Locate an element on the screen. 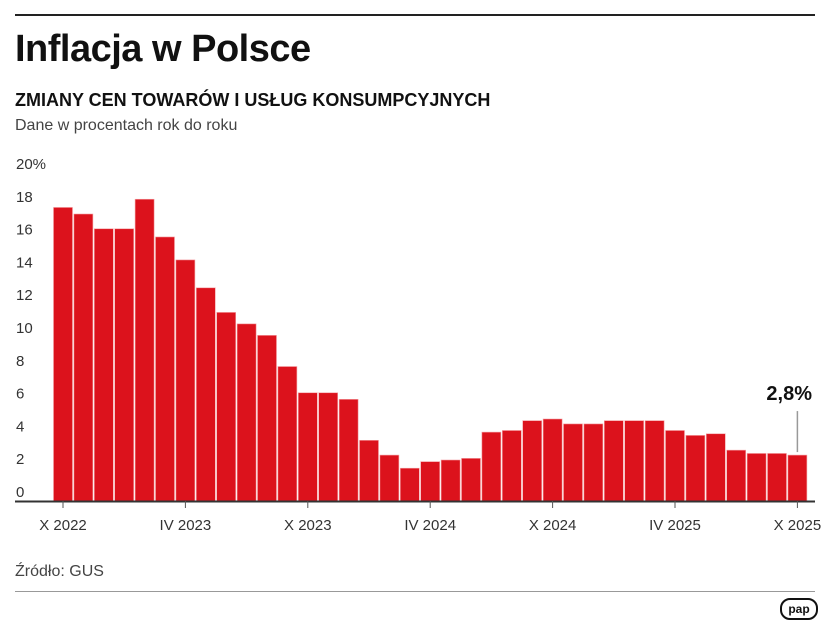 The height and width of the screenshot is (631, 830). x-tick-label: IV 2023 is located at coordinates (186, 525).